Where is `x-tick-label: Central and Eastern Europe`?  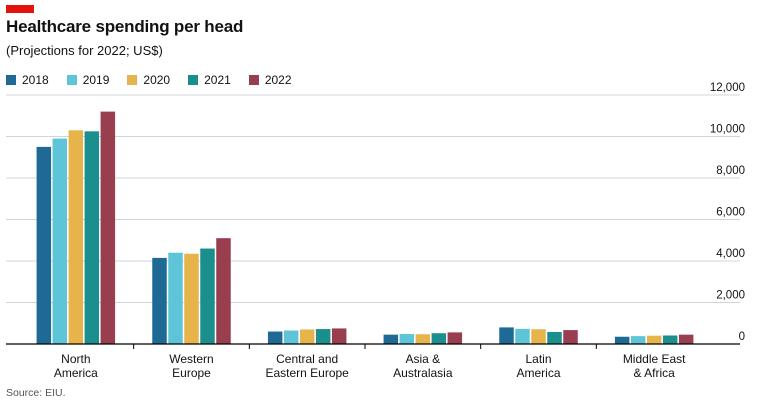
x-tick-label: Central and Eastern Europe is located at coordinates (307, 366).